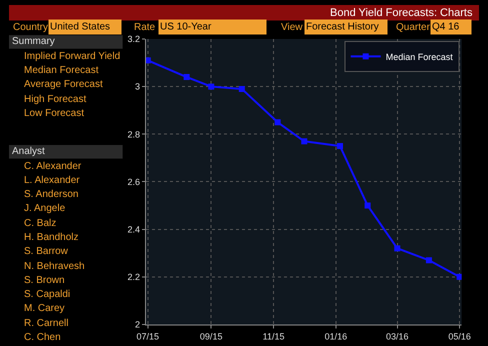 The height and width of the screenshot is (346, 488). I want to click on legend-label: Median Forecast, so click(420, 57).